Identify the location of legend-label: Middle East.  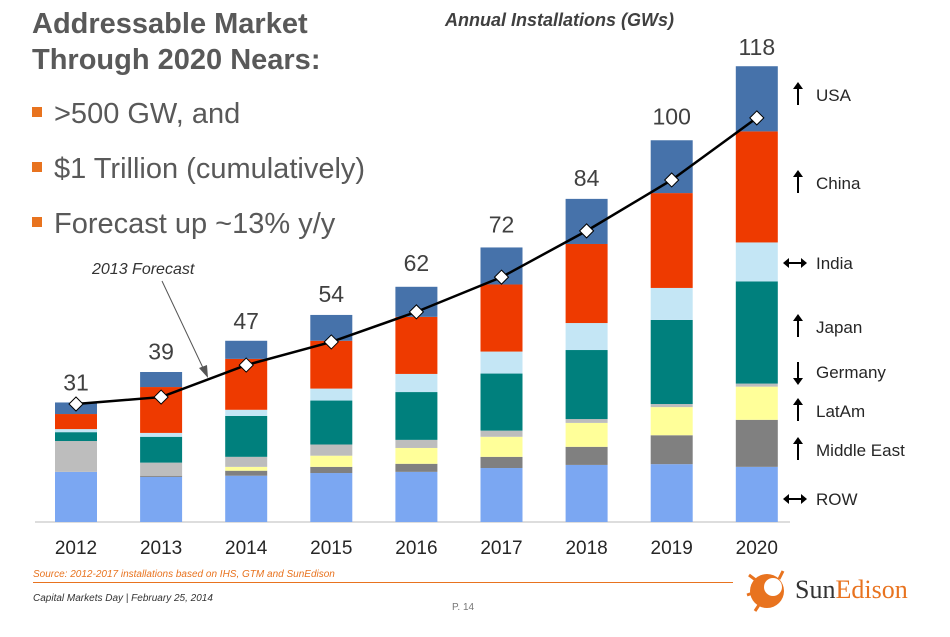
(860, 450).